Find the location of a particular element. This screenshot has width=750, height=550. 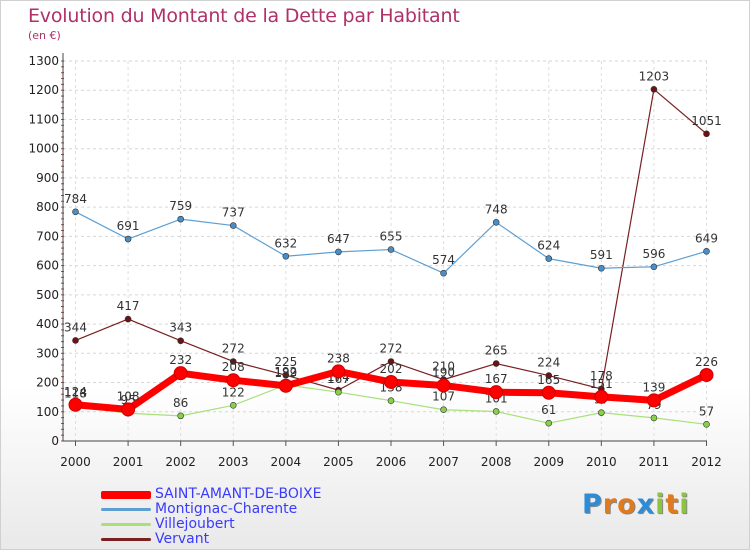

data-label: 417 is located at coordinates (128, 306).